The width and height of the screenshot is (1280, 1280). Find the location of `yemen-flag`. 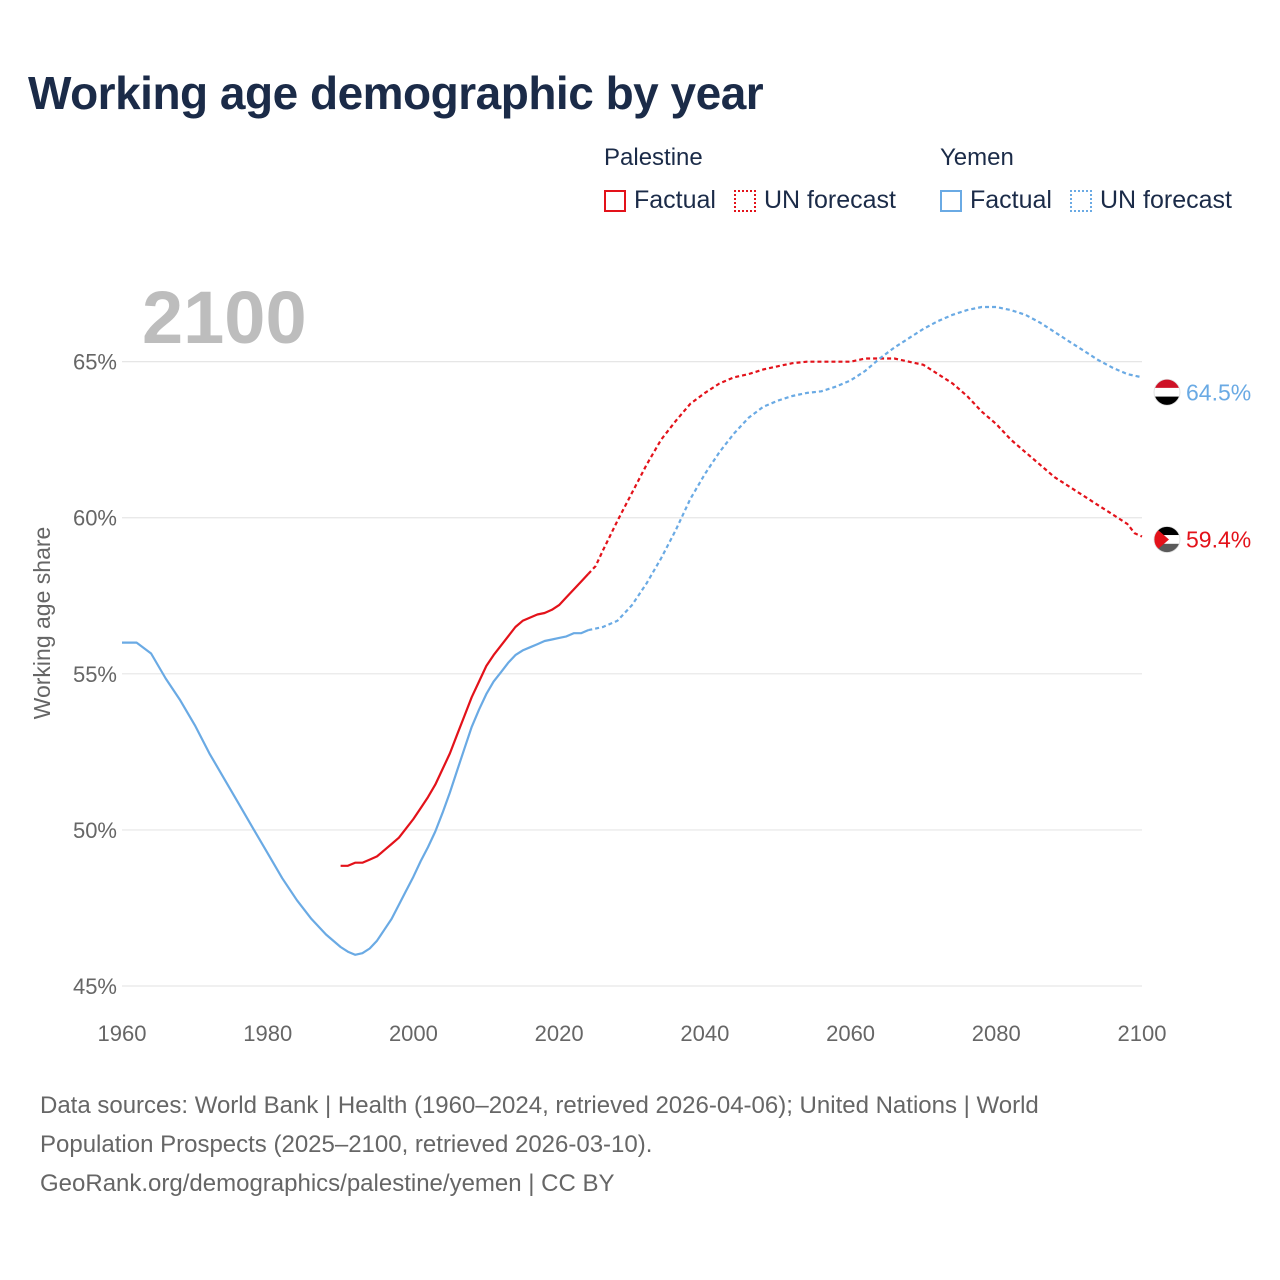

yemen-flag is located at coordinates (1167, 392).